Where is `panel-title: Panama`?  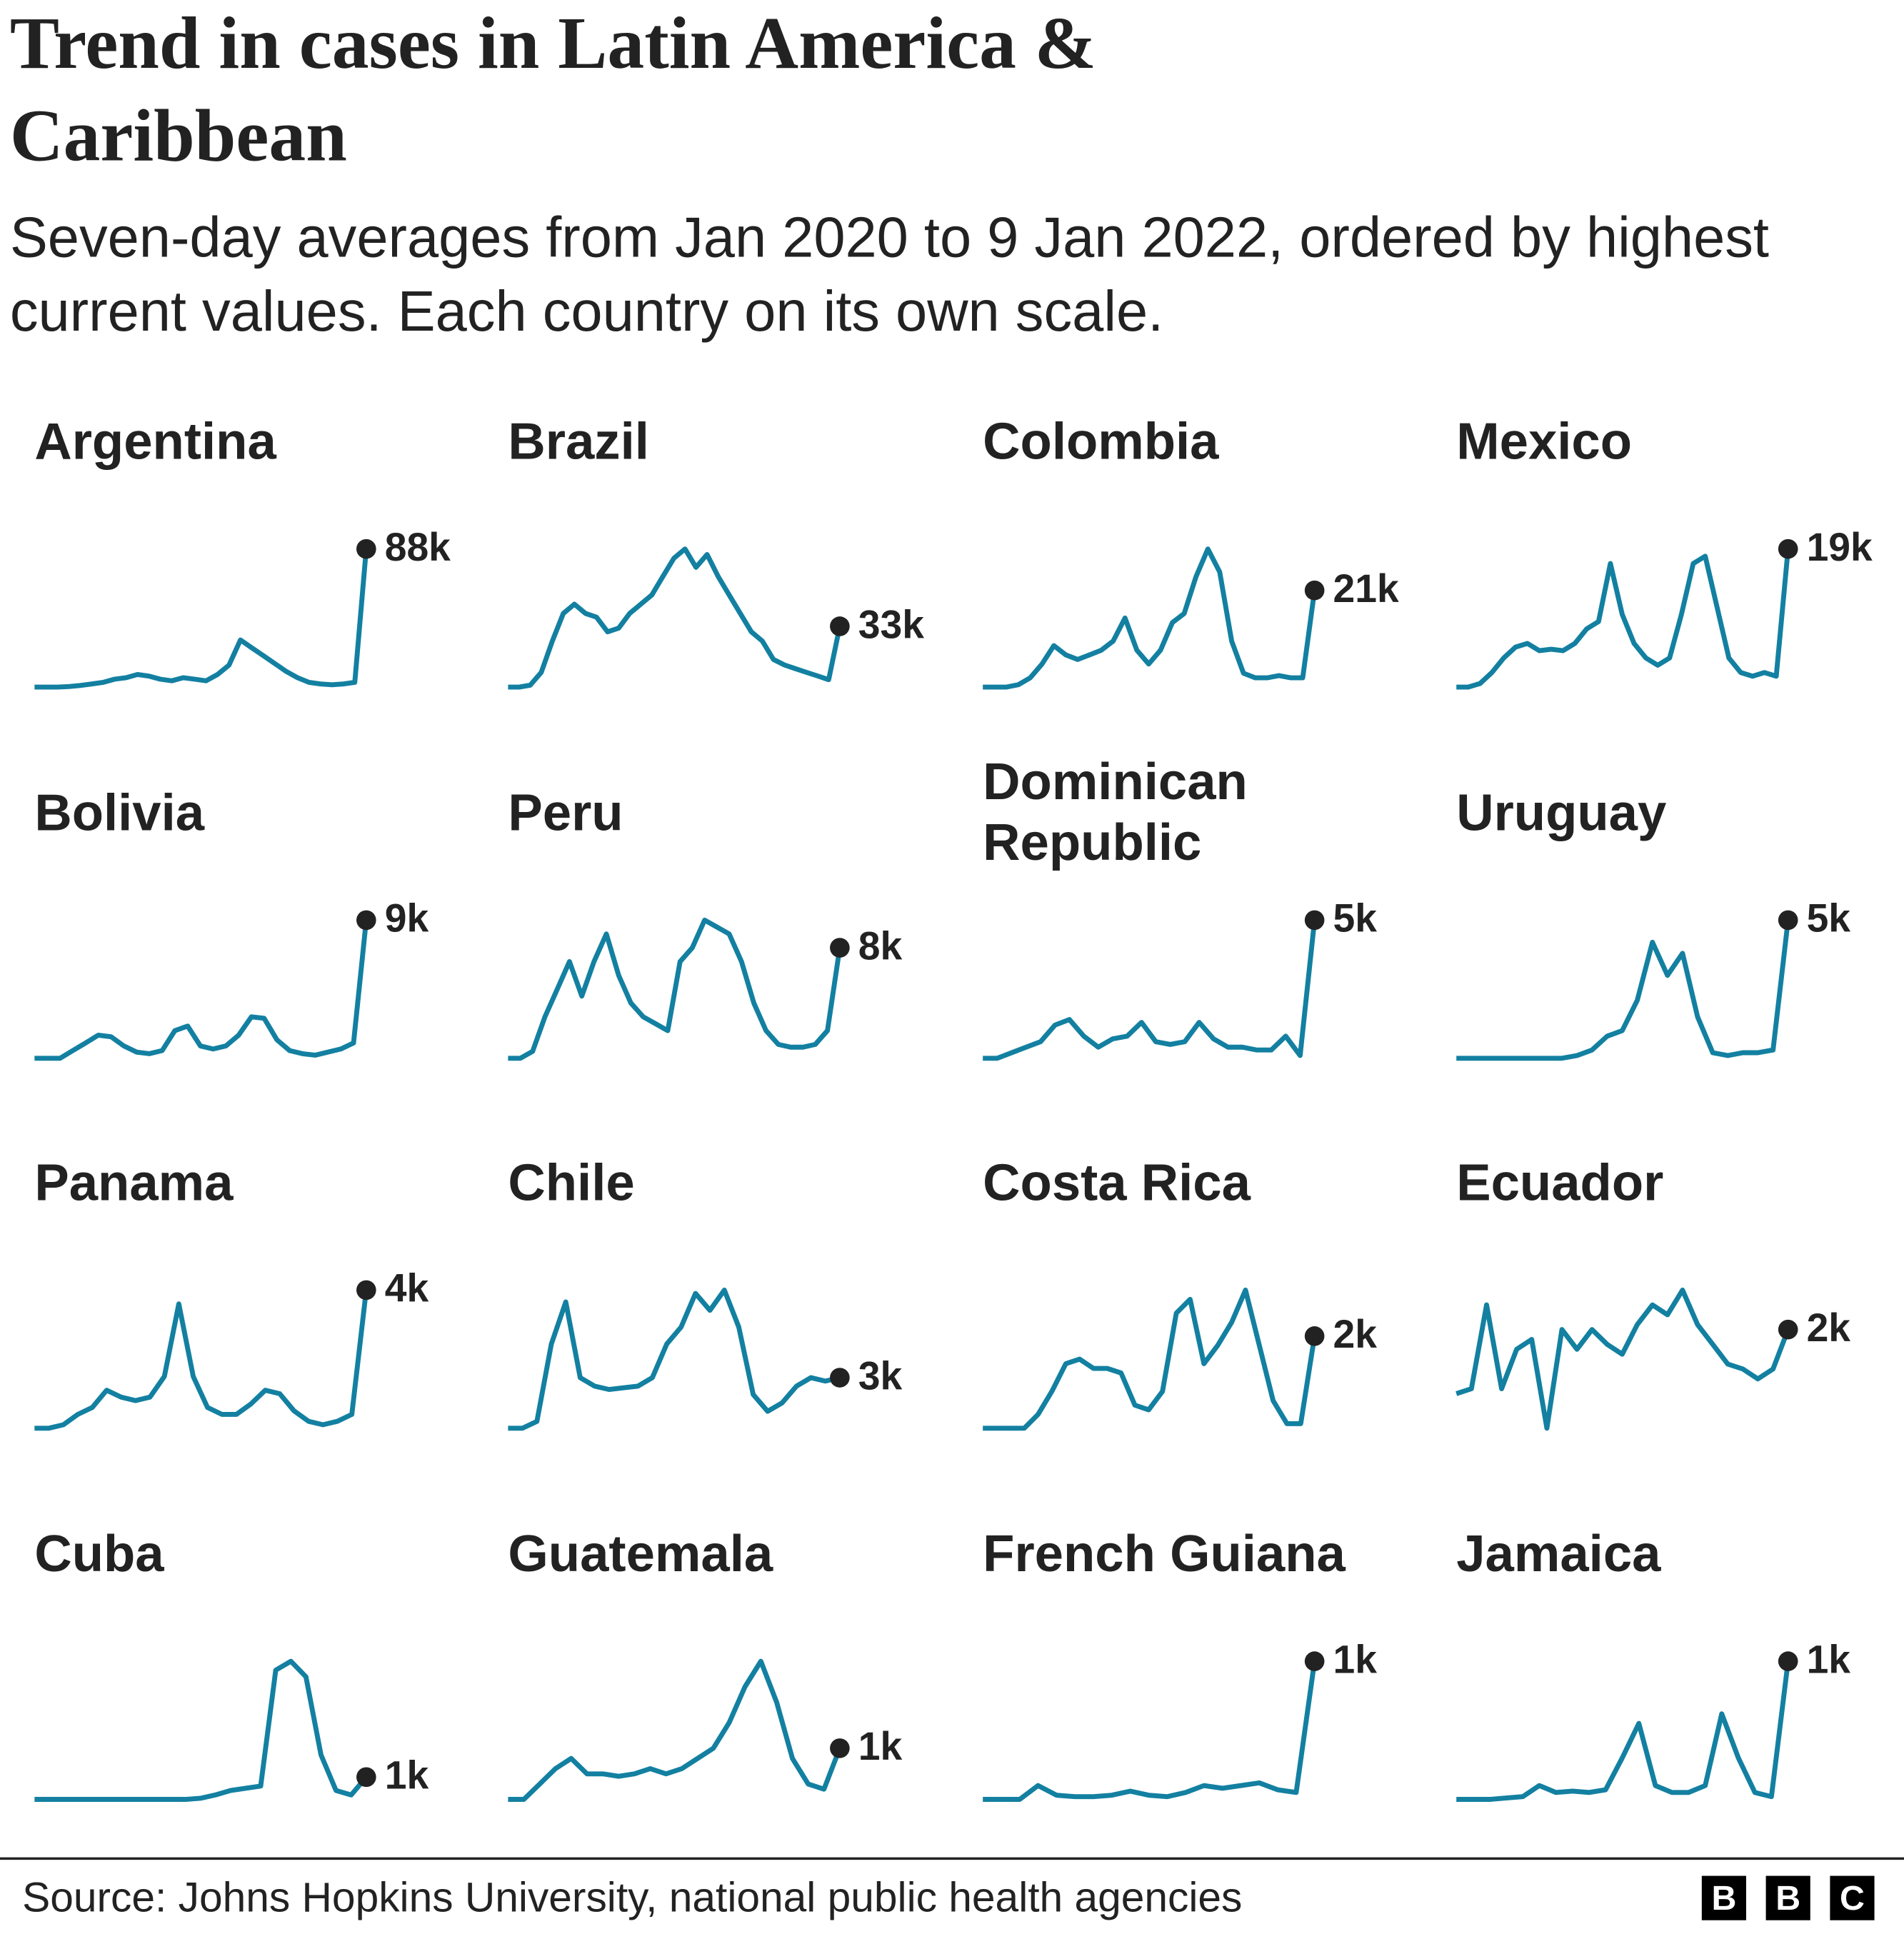
panel-title: Panama is located at coordinates (134, 1182).